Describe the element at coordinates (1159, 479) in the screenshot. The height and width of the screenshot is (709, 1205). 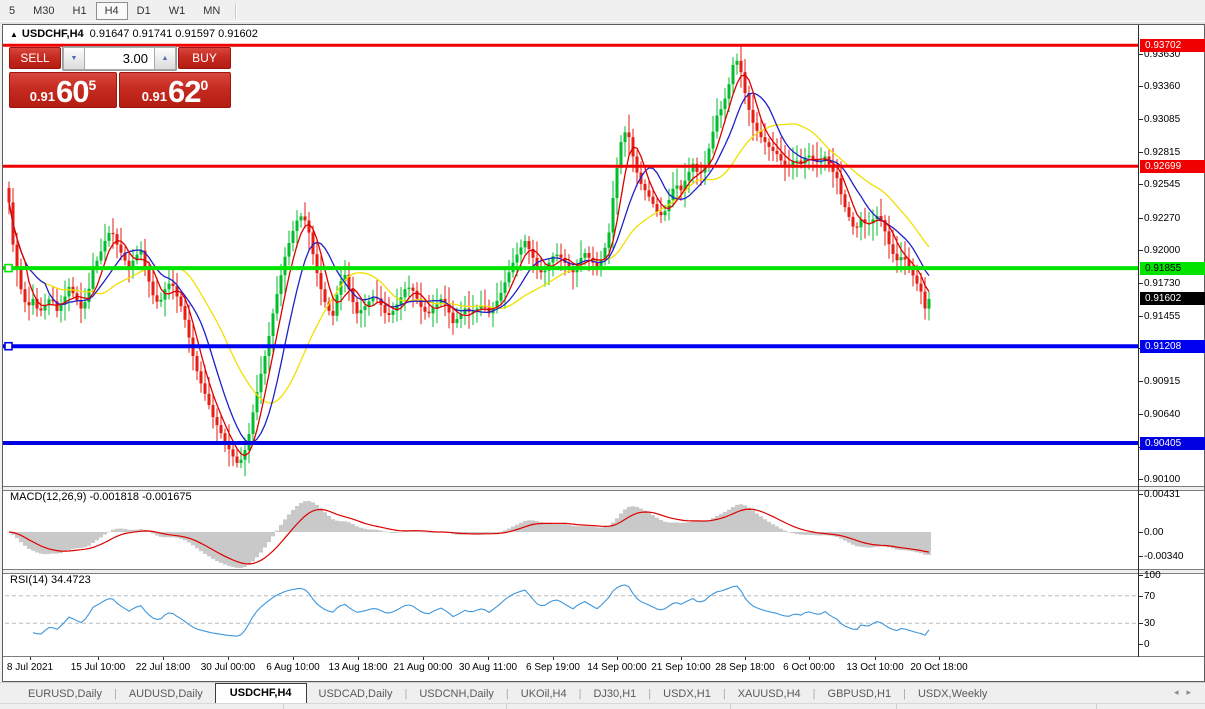
I see `price-tick-0.90100: 0.90100` at that location.